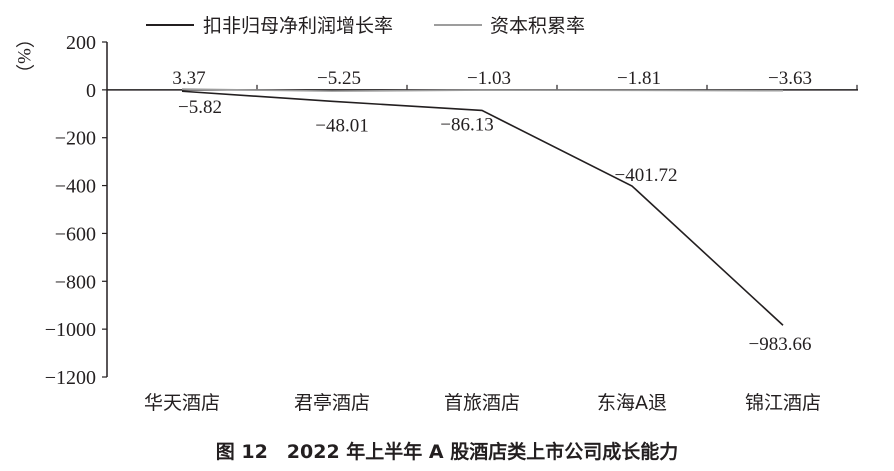 Image resolution: width=894 pixels, height=471 pixels. I want to click on data-label-series-1: −983.66, so click(780, 344).